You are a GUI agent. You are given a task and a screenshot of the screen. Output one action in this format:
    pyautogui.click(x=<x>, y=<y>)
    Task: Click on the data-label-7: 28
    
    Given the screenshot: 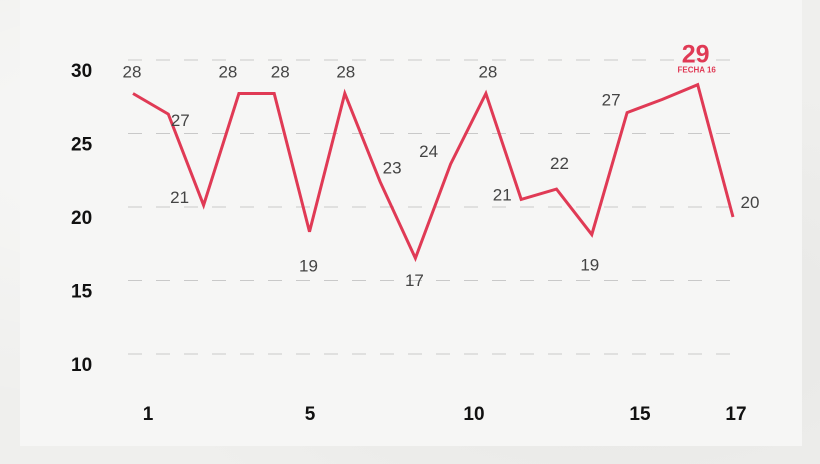 What is the action you would take?
    pyautogui.click(x=345, y=72)
    